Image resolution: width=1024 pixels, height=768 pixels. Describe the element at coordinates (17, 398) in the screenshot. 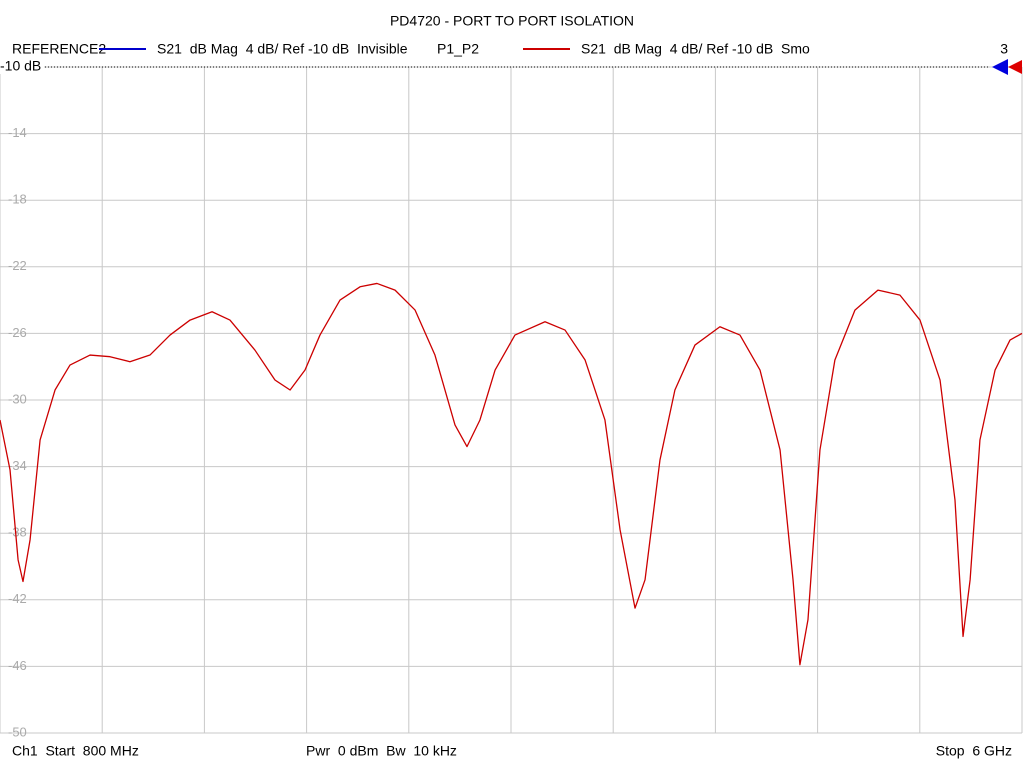

I see `y-tick-label: -30` at that location.